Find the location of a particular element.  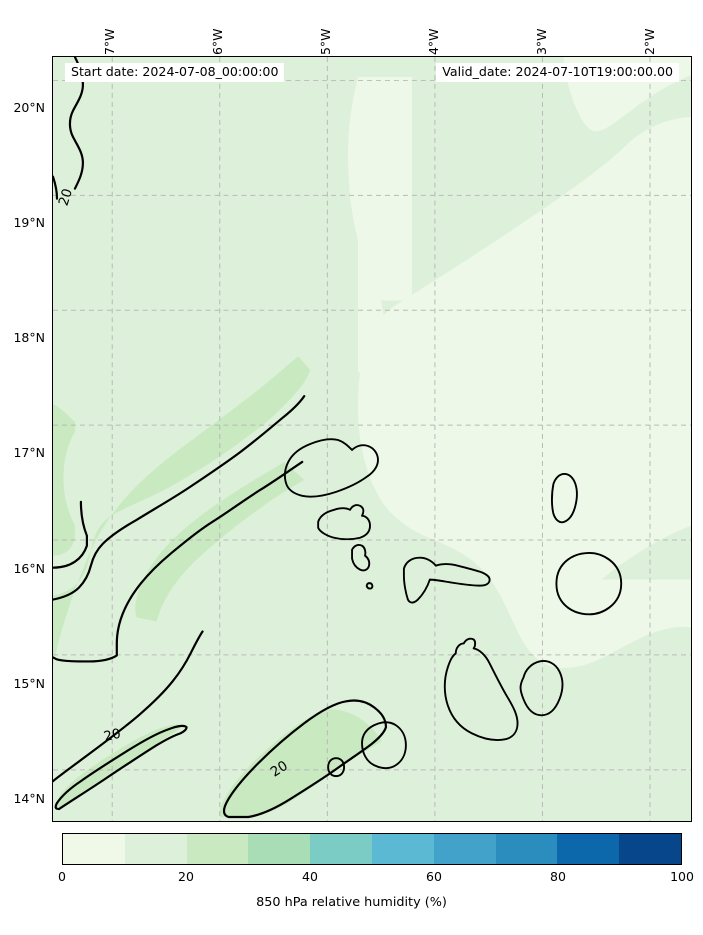

island-sao-nicolau is located at coordinates (446, 580).